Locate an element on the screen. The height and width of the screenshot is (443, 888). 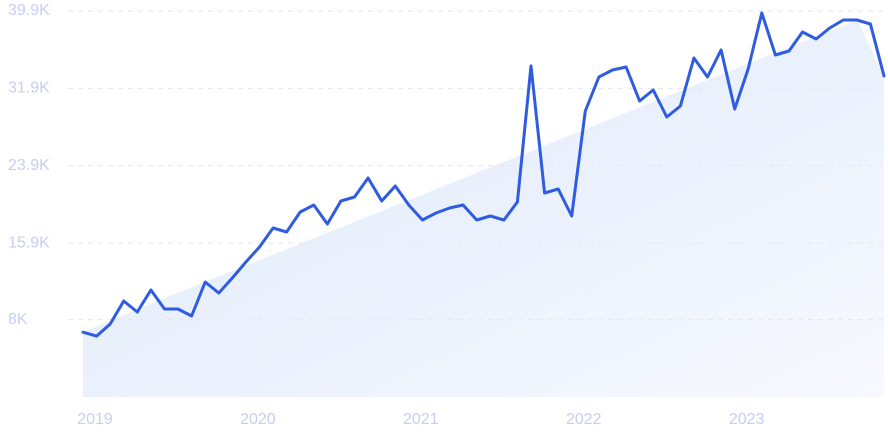
y-tick-label: 8K is located at coordinates (18, 319).